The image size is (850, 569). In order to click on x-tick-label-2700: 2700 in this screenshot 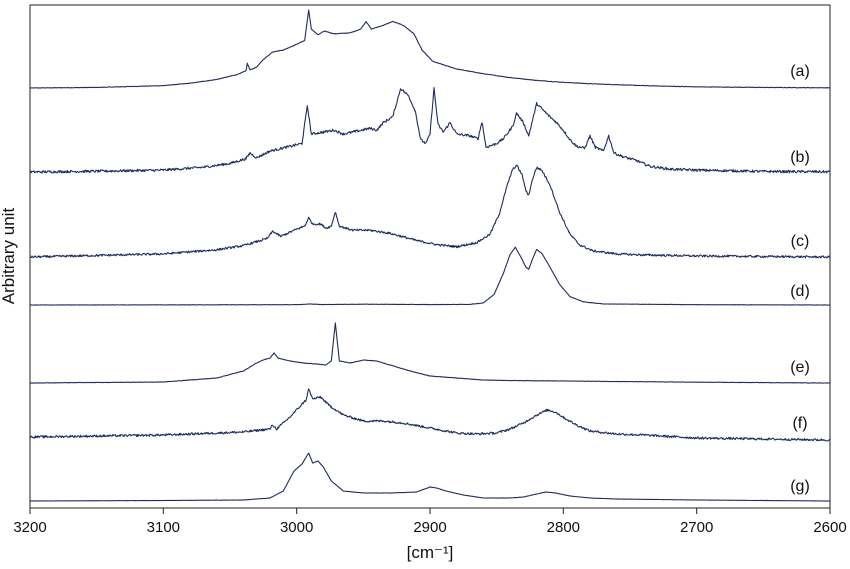, I will do `click(696, 527)`.